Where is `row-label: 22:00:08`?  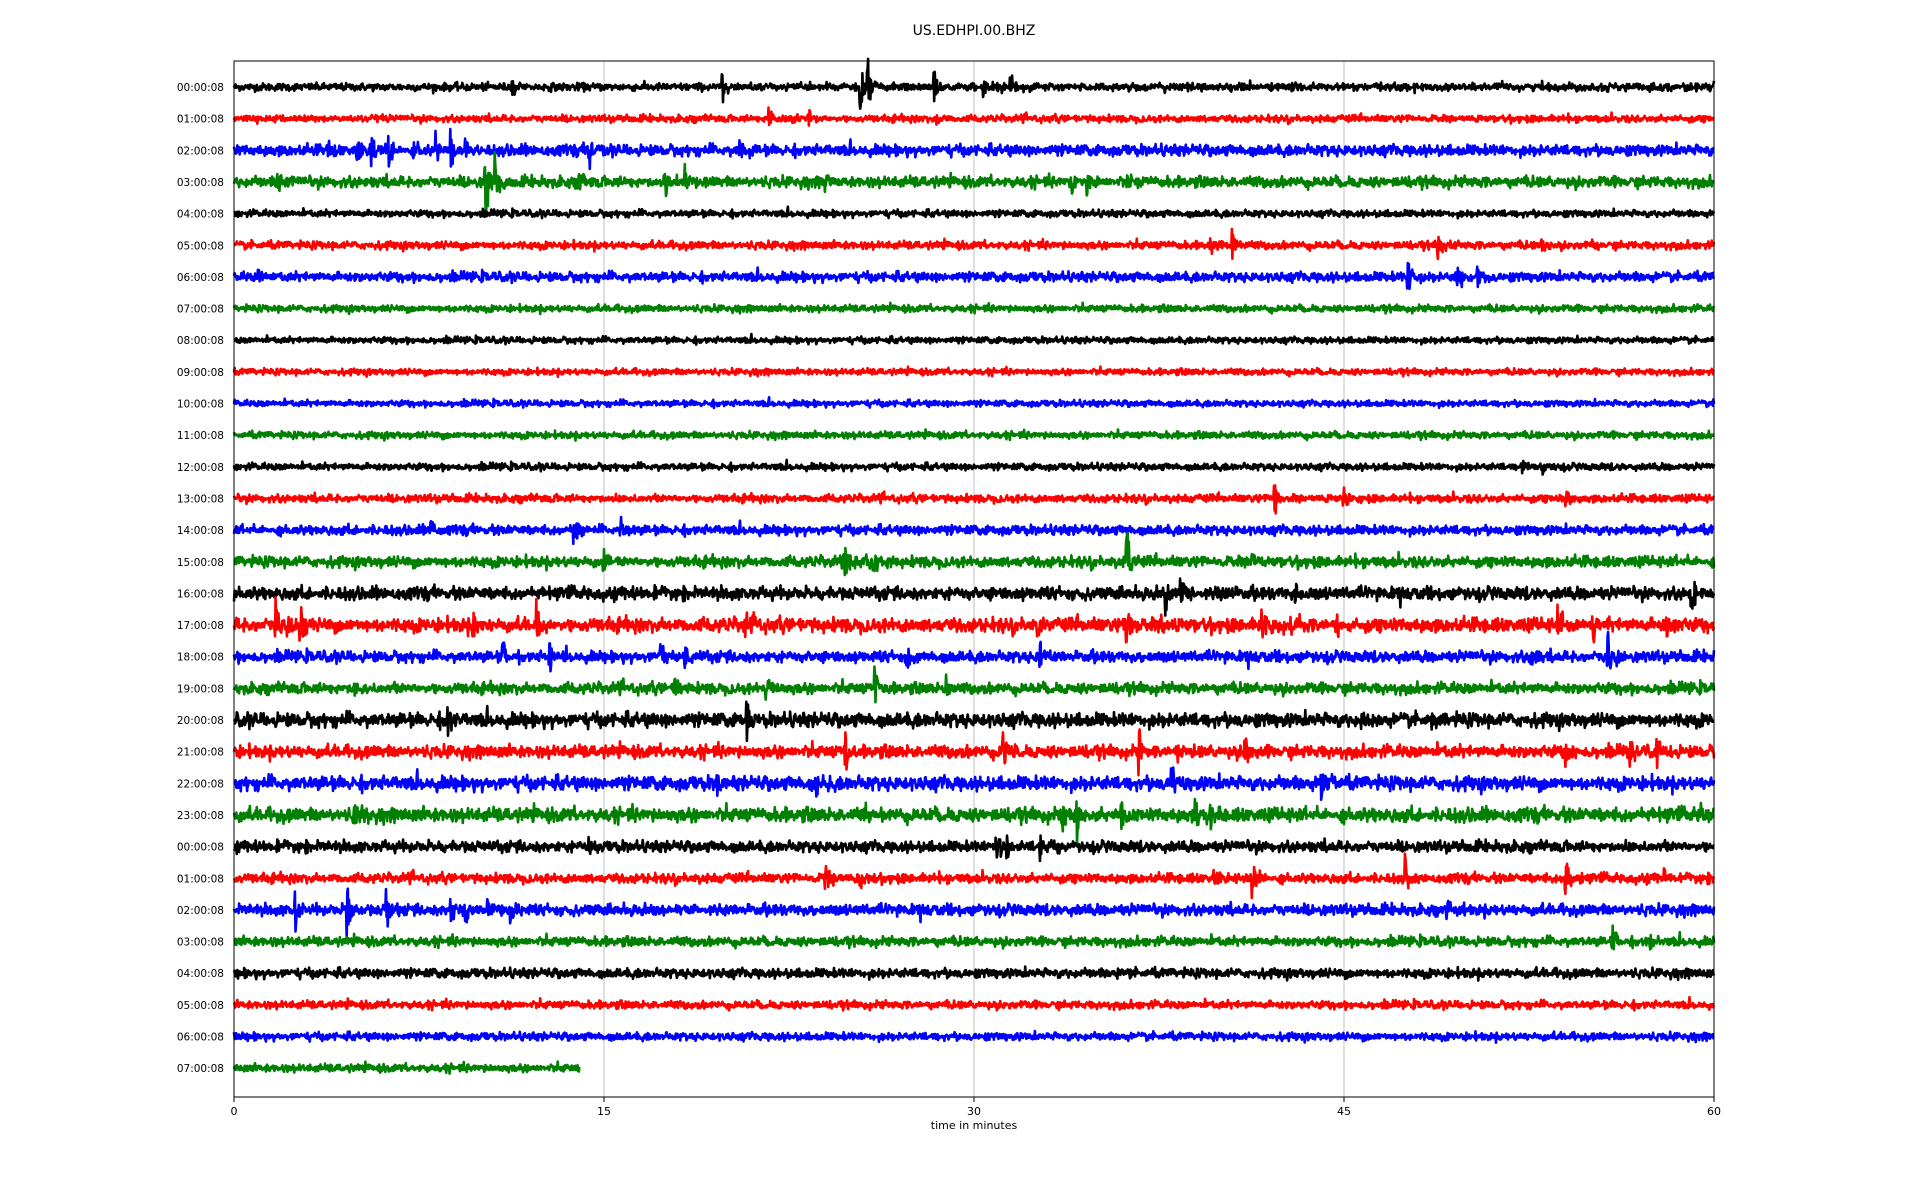
row-label: 22:00:08 is located at coordinates (200, 784).